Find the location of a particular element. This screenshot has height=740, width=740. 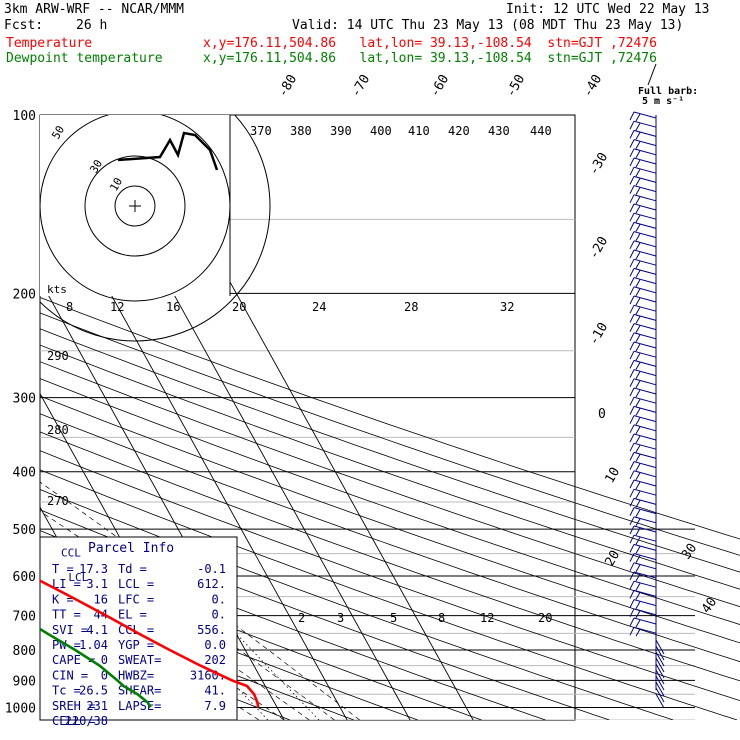

parcel-row-label: CIN = is located at coordinates (70, 675).